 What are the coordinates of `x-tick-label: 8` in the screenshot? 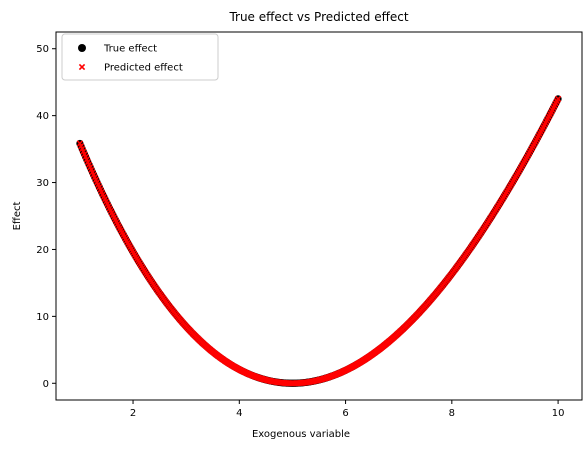 It's located at (452, 413).